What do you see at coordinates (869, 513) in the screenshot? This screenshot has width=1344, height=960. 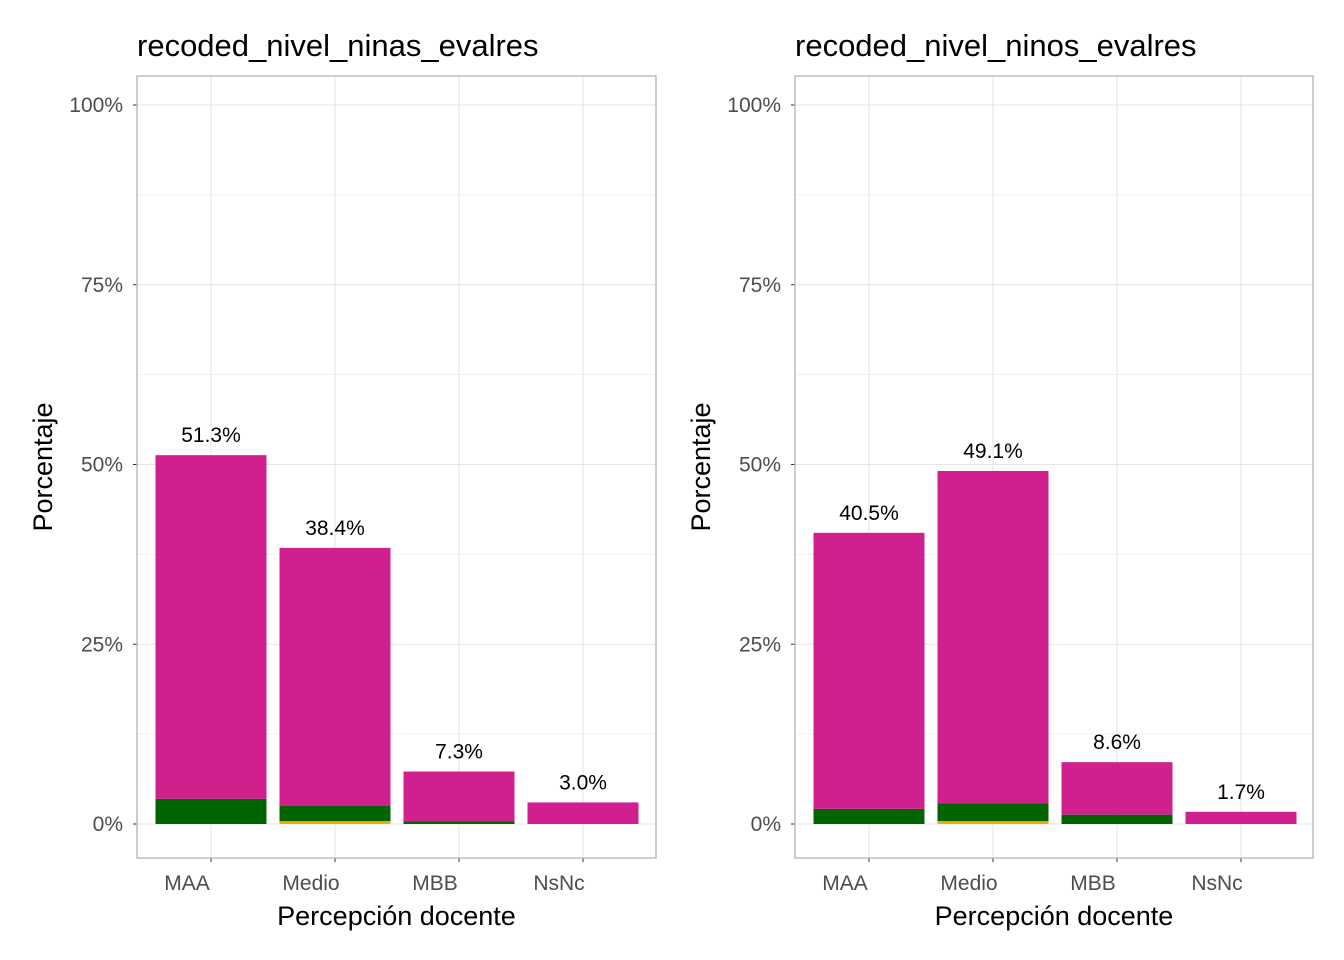 I see `data-label: 40.5%` at bounding box center [869, 513].